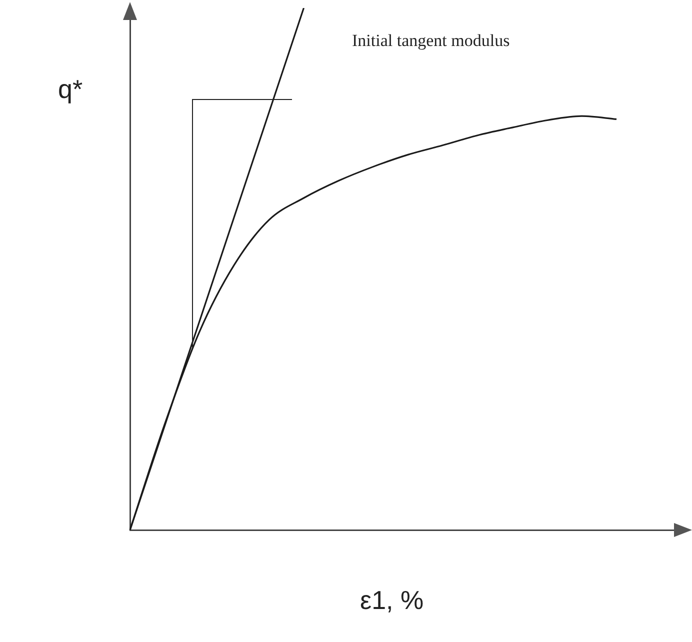 The height and width of the screenshot is (642, 692). What do you see at coordinates (70, 89) in the screenshot?
I see `y-axis-title: q*` at bounding box center [70, 89].